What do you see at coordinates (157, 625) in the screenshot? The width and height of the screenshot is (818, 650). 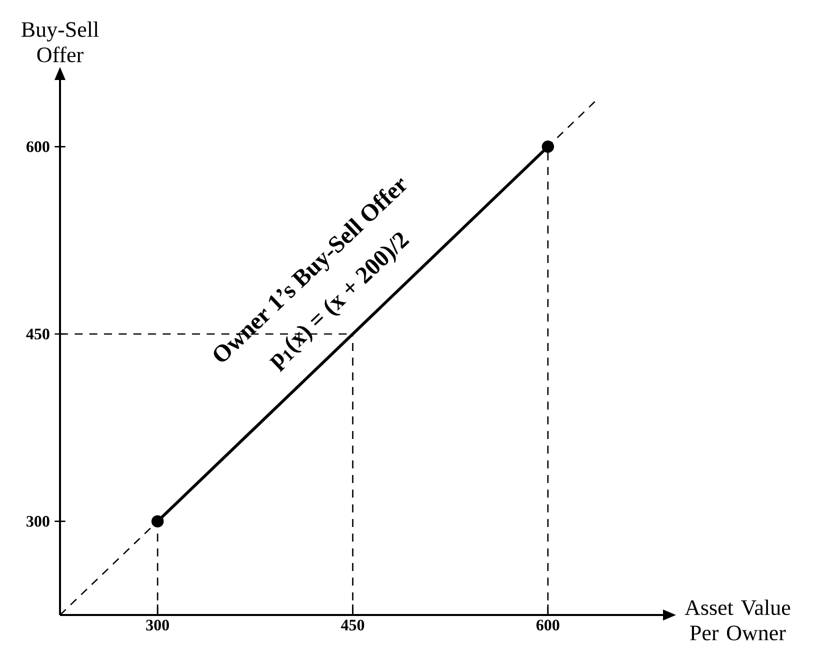 I see `x-tick-label: 300` at bounding box center [157, 625].